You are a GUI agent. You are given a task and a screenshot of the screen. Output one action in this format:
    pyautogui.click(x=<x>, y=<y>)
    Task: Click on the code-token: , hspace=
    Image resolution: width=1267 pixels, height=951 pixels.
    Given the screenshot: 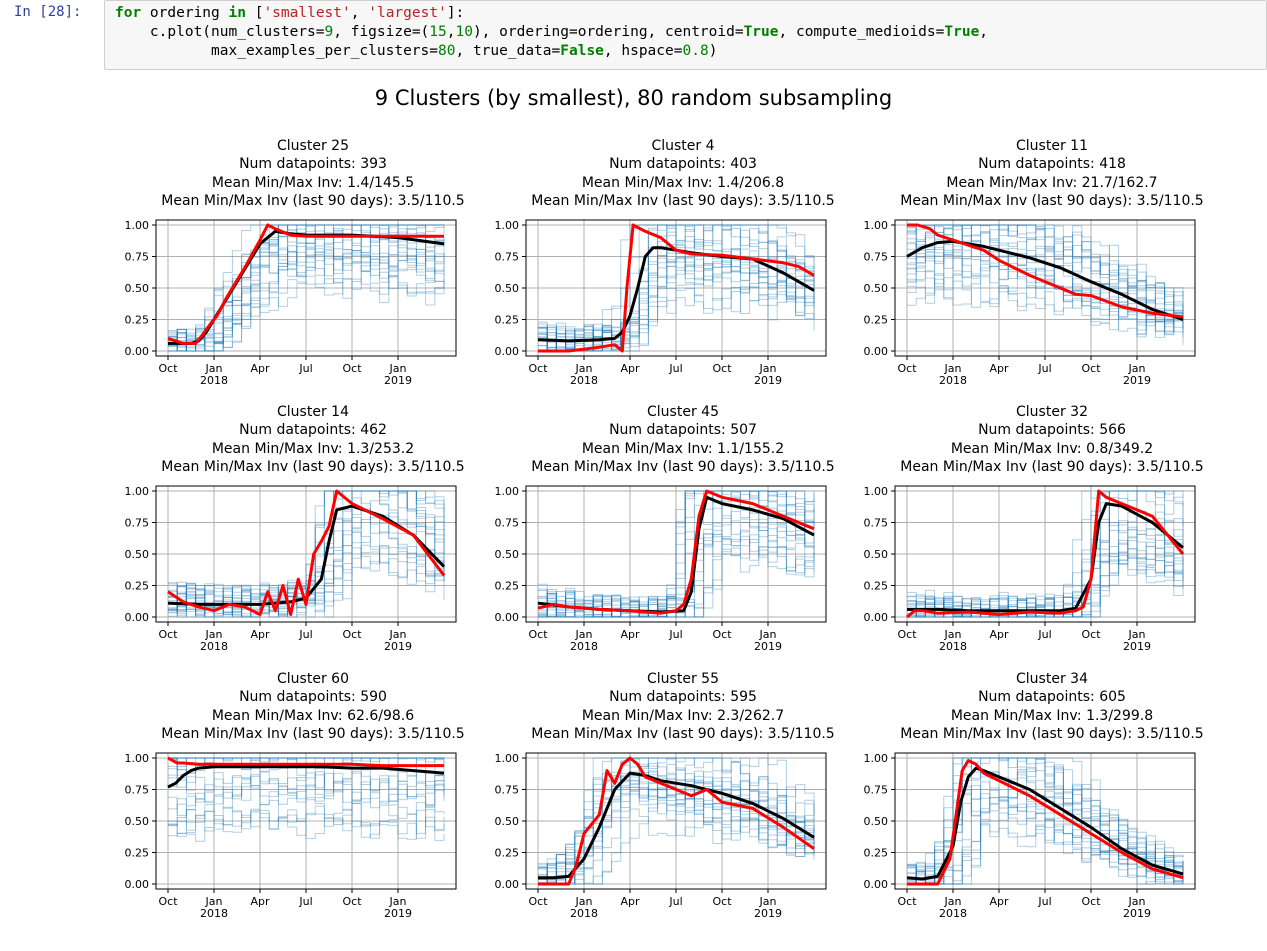 What is the action you would take?
    pyautogui.click(x=643, y=51)
    